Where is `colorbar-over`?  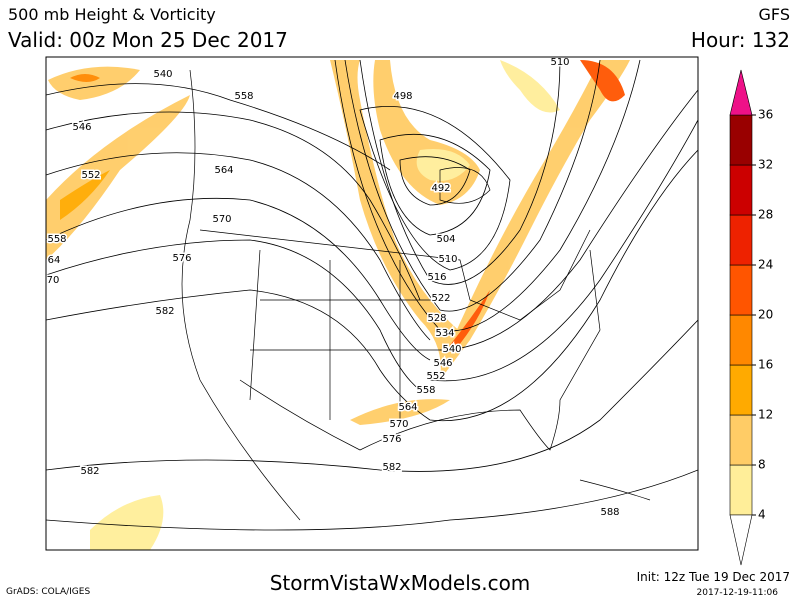
colorbar-over is located at coordinates (741, 92).